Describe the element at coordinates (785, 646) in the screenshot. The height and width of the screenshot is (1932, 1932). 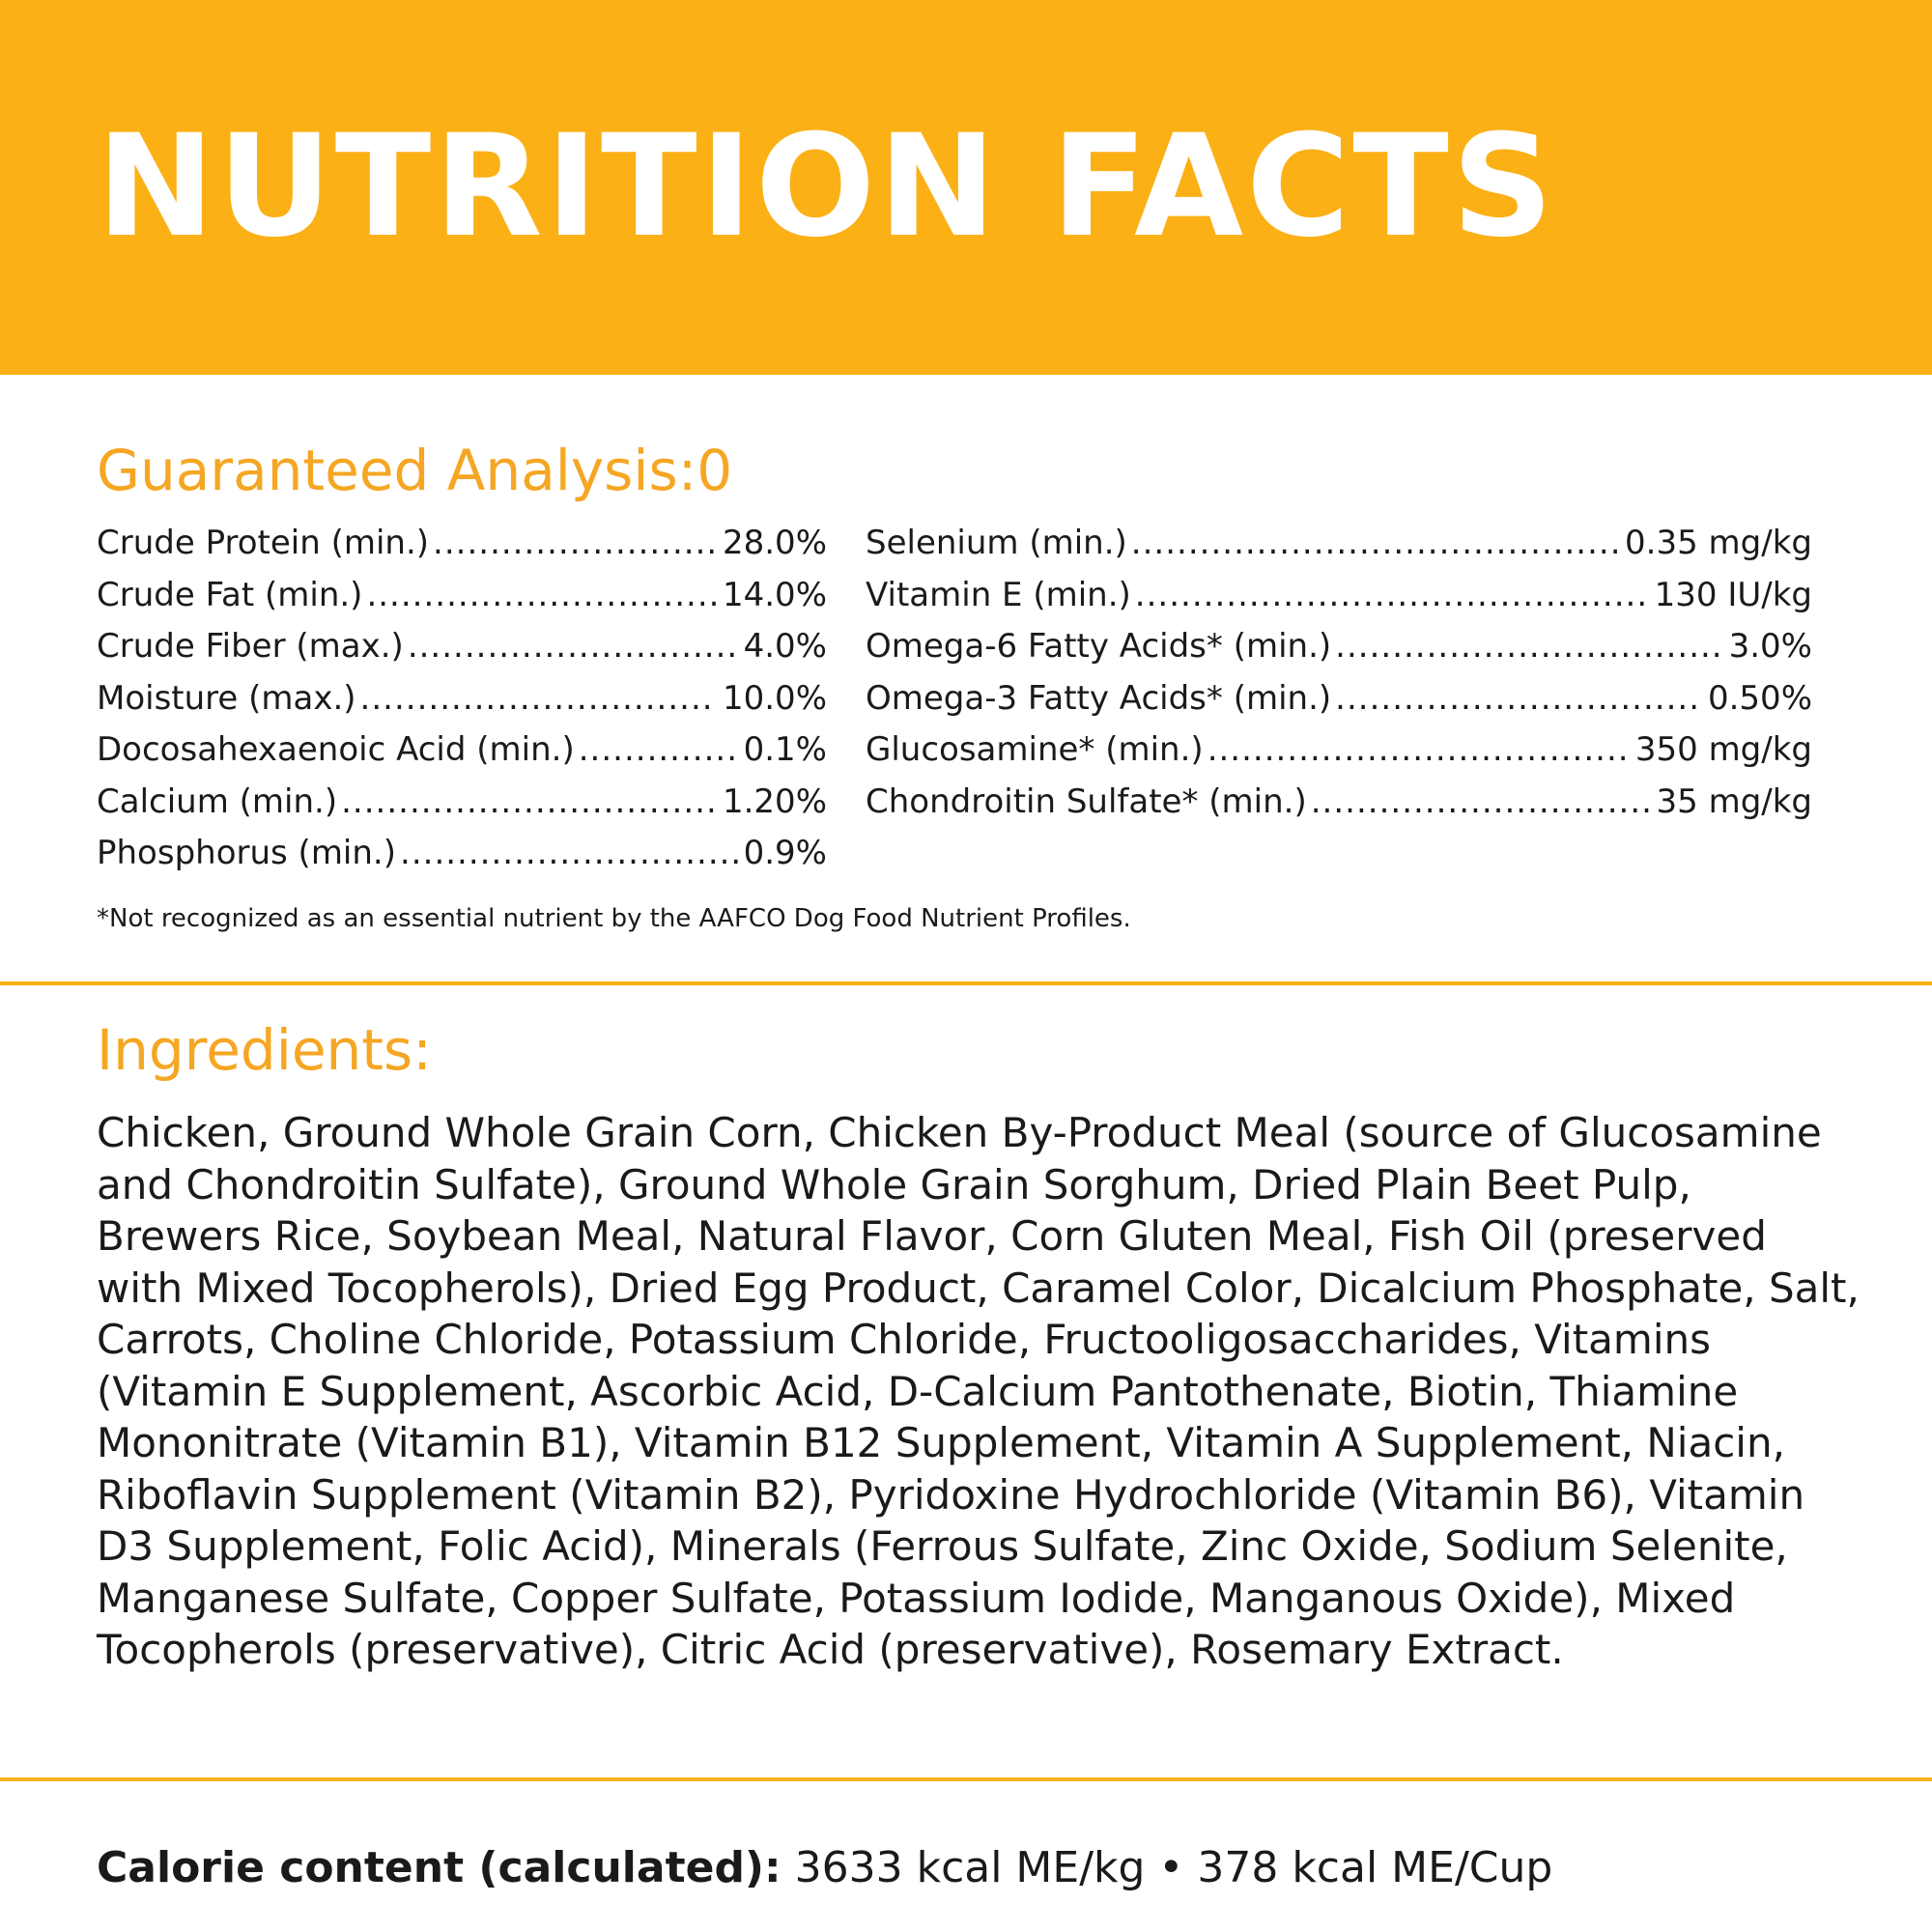
I see `nutrient-value: 4.0%` at that location.